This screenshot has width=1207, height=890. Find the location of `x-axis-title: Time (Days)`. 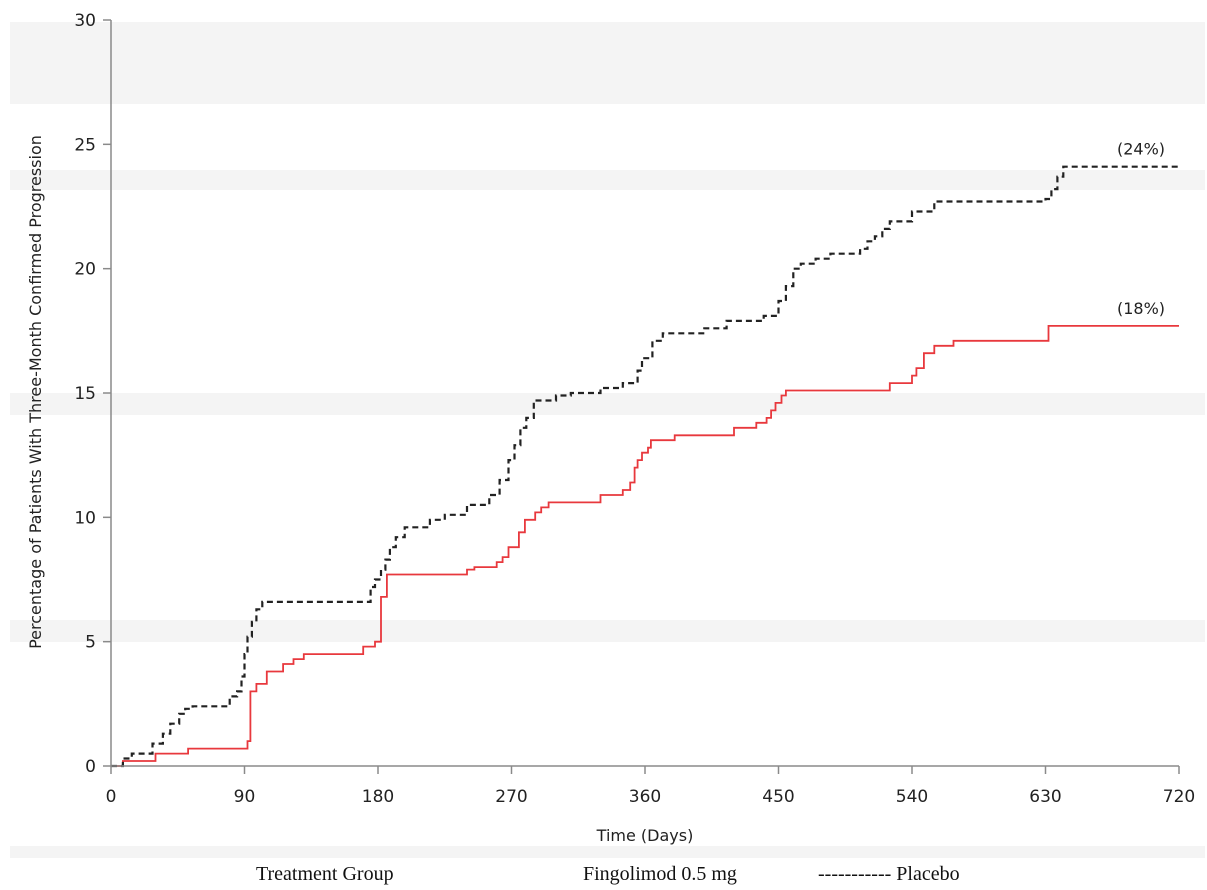

x-axis-title: Time (Days) is located at coordinates (645, 835).